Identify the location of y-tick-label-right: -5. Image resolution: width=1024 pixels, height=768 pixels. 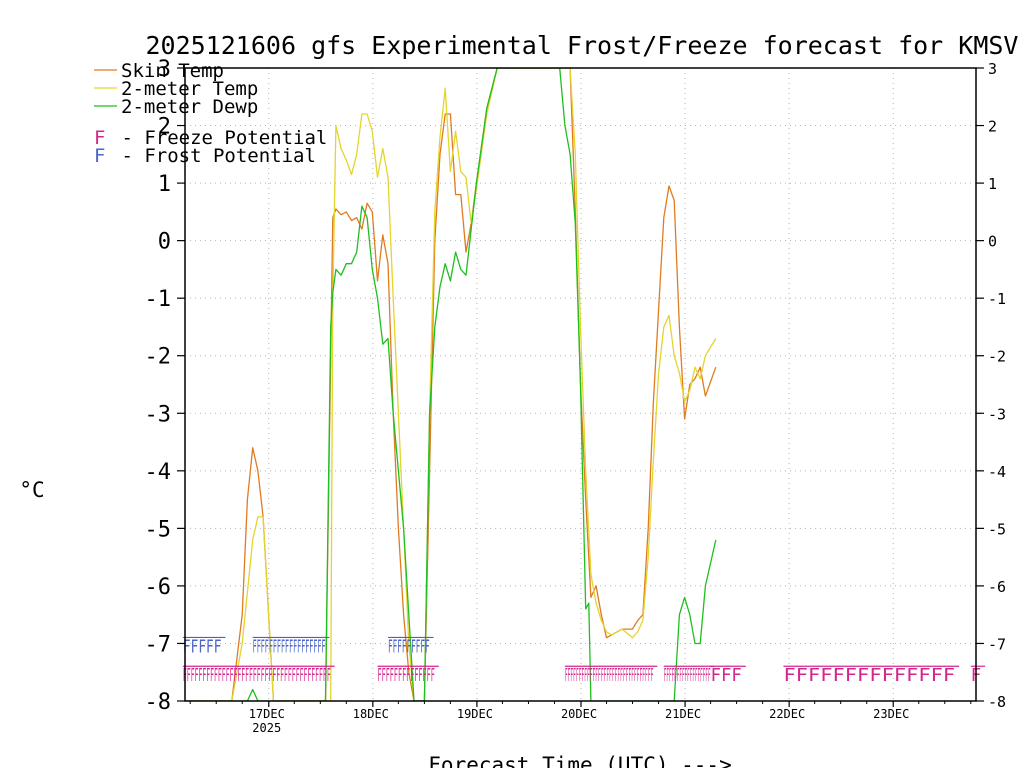
(997, 529).